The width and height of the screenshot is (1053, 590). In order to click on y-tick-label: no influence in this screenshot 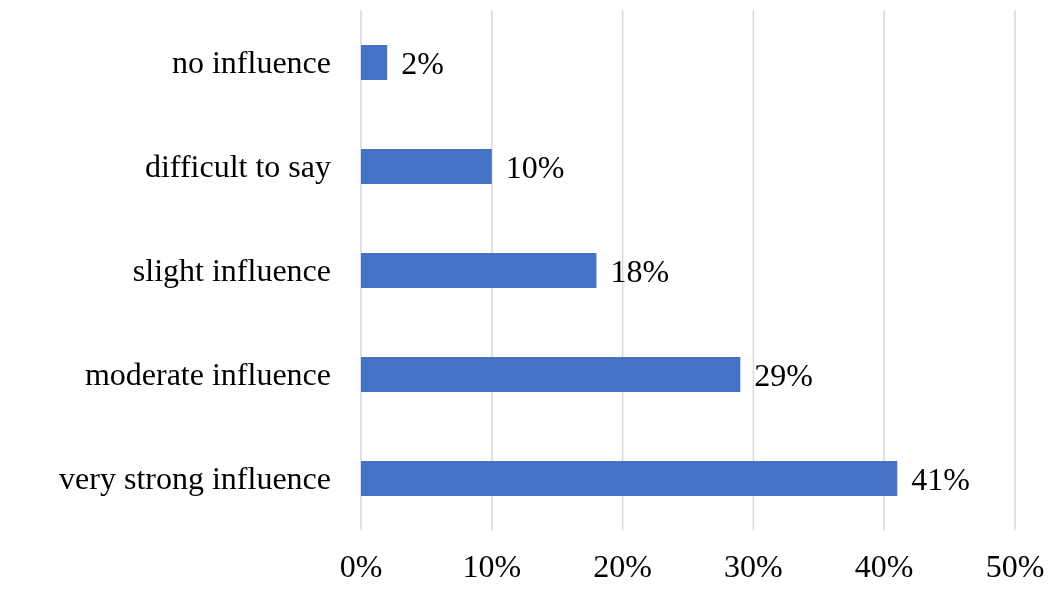, I will do `click(251, 62)`.